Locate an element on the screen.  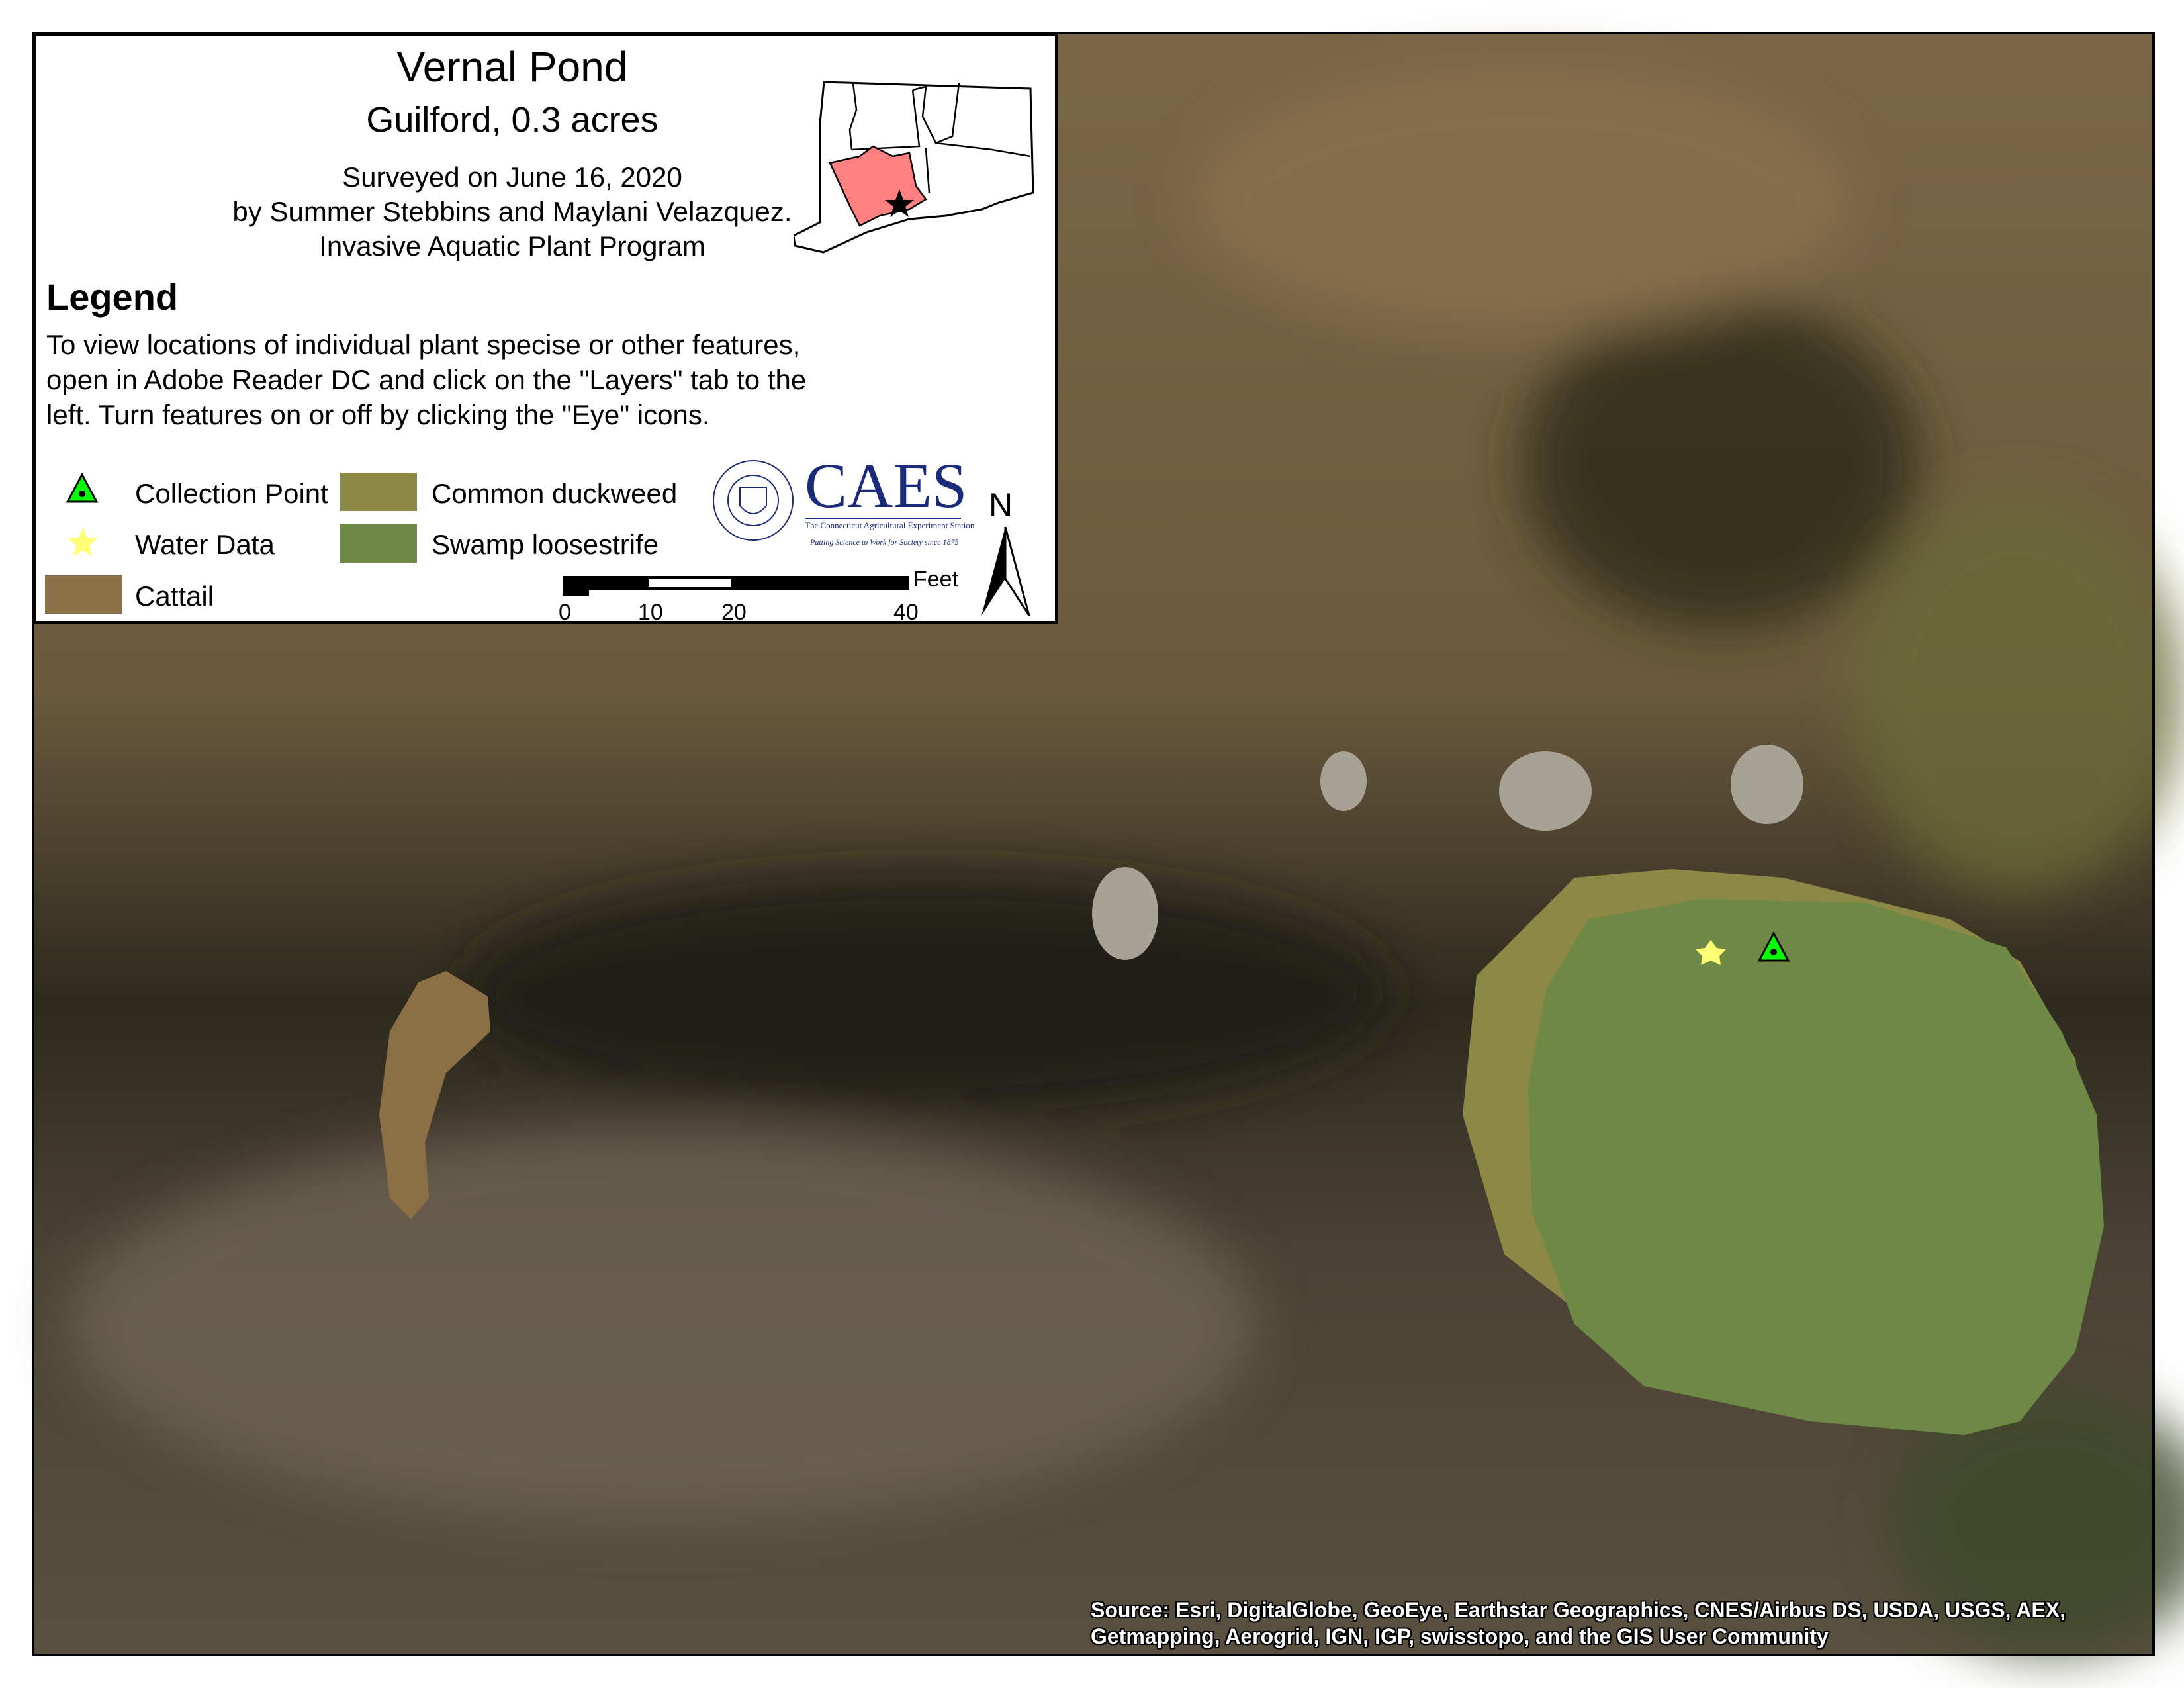
map-subtitle: Guilford, 0.3 acres is located at coordinates (512, 120).